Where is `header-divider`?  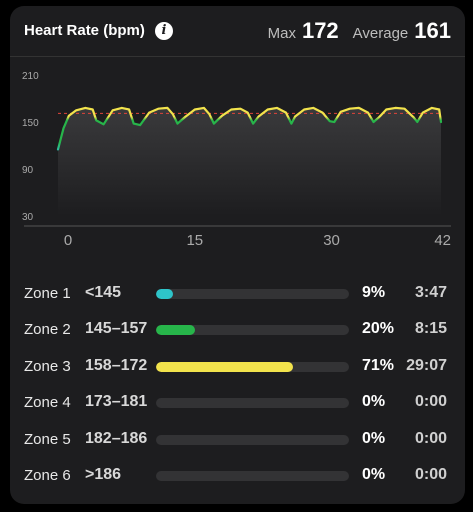
header-divider is located at coordinates (237, 56).